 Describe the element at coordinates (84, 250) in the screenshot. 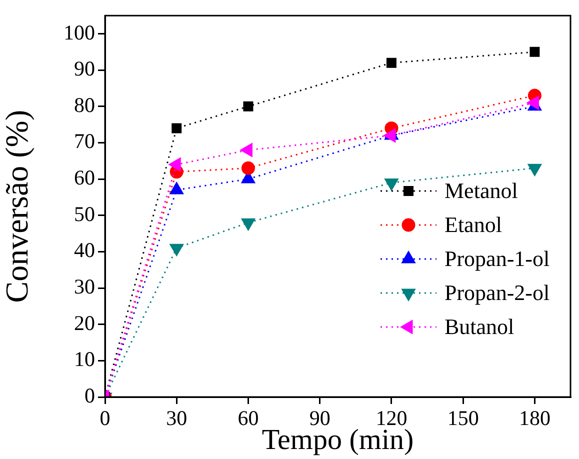

I see `y-tick-label: 40` at that location.